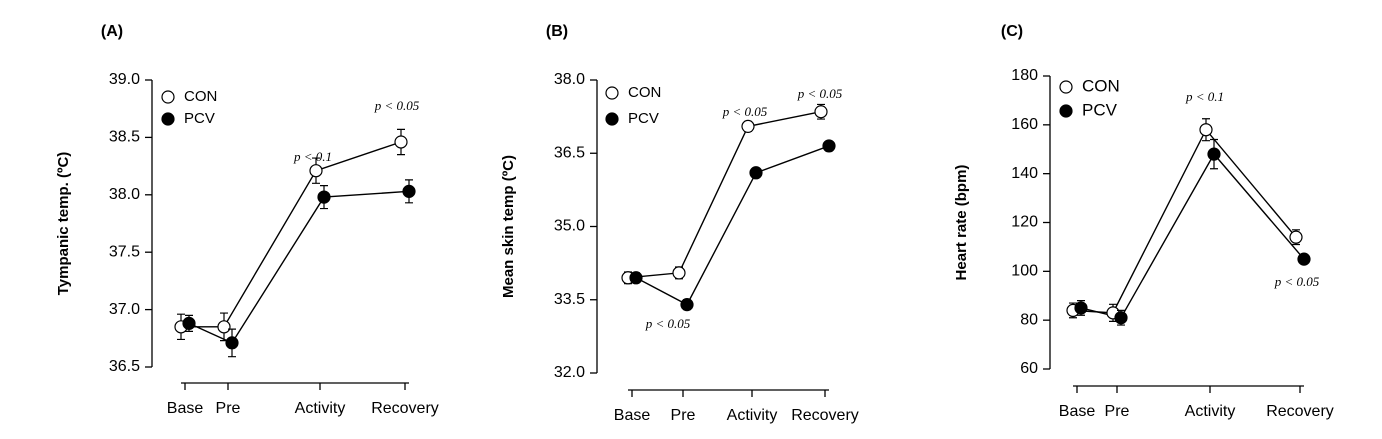  What do you see at coordinates (961, 223) in the screenshot?
I see `y-axis-label: Heart rate (bpm)` at bounding box center [961, 223].